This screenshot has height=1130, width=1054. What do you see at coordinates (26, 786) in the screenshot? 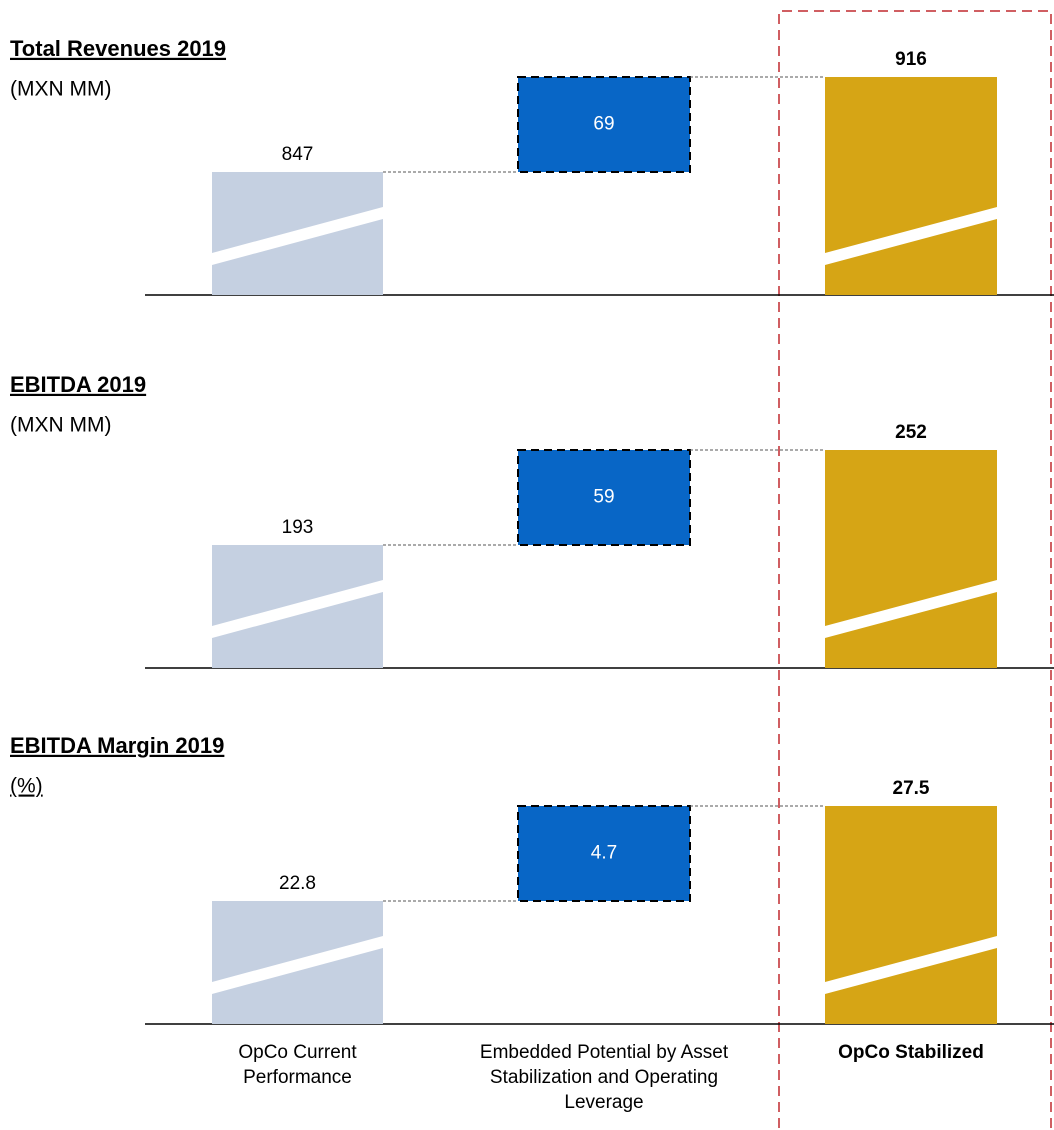
I see `panel-subtitle: (%)` at bounding box center [26, 786].